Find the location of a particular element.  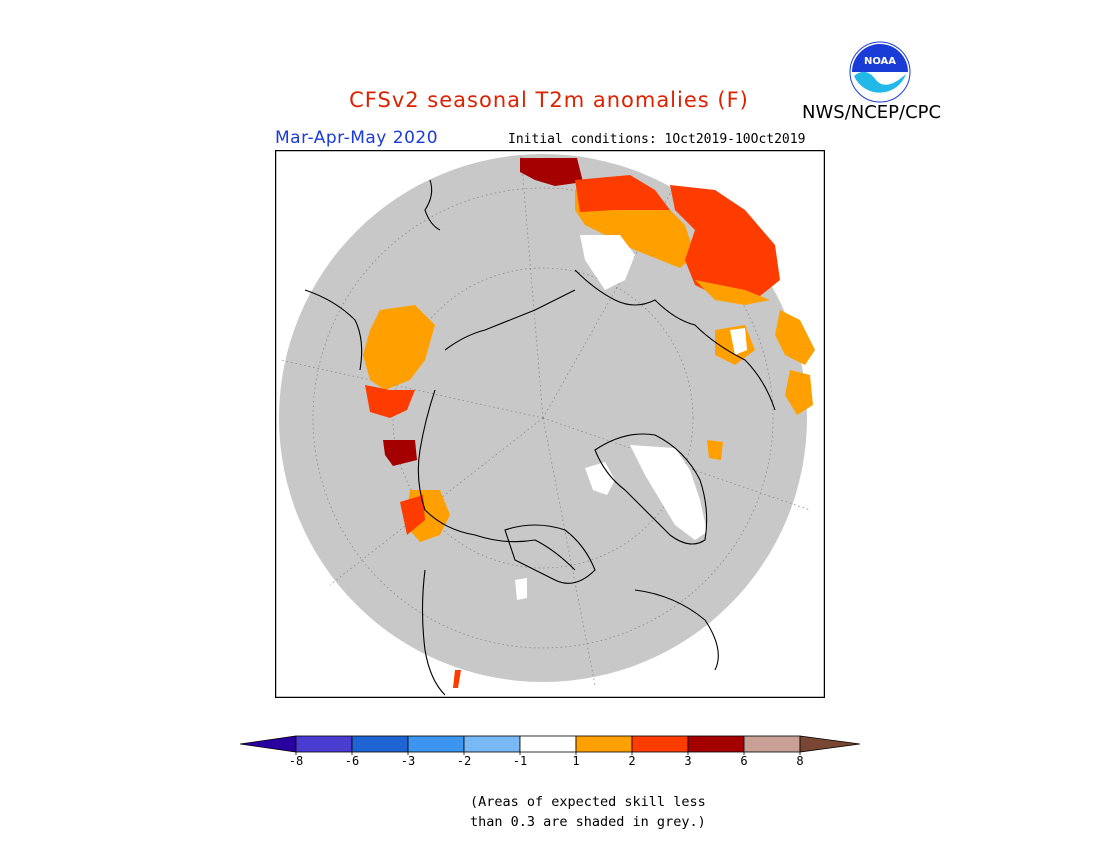

coastline-greenland is located at coordinates (651, 489).